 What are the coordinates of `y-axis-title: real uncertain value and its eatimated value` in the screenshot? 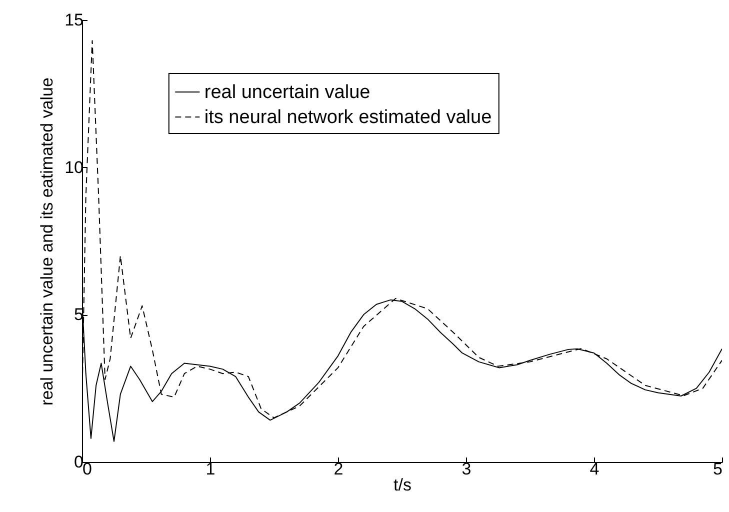 It's located at (47, 242).